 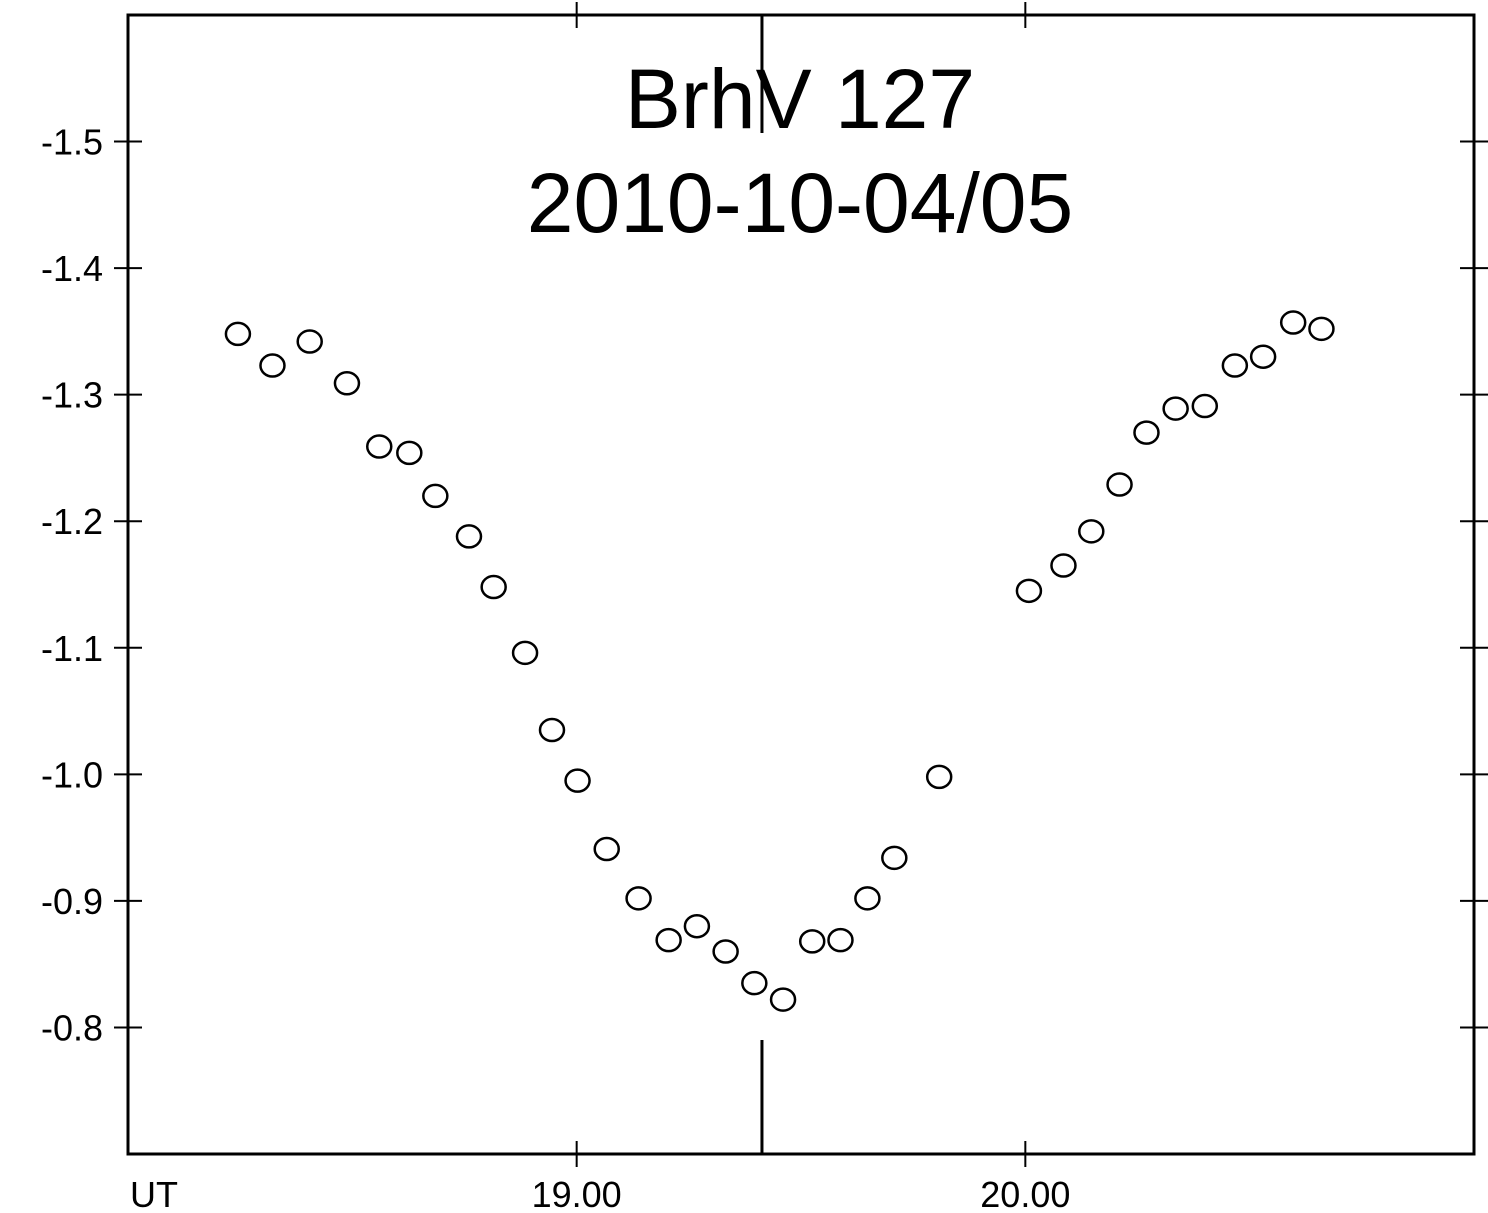 I want to click on y-tick-label-7: -0.8, so click(x=72, y=1027).